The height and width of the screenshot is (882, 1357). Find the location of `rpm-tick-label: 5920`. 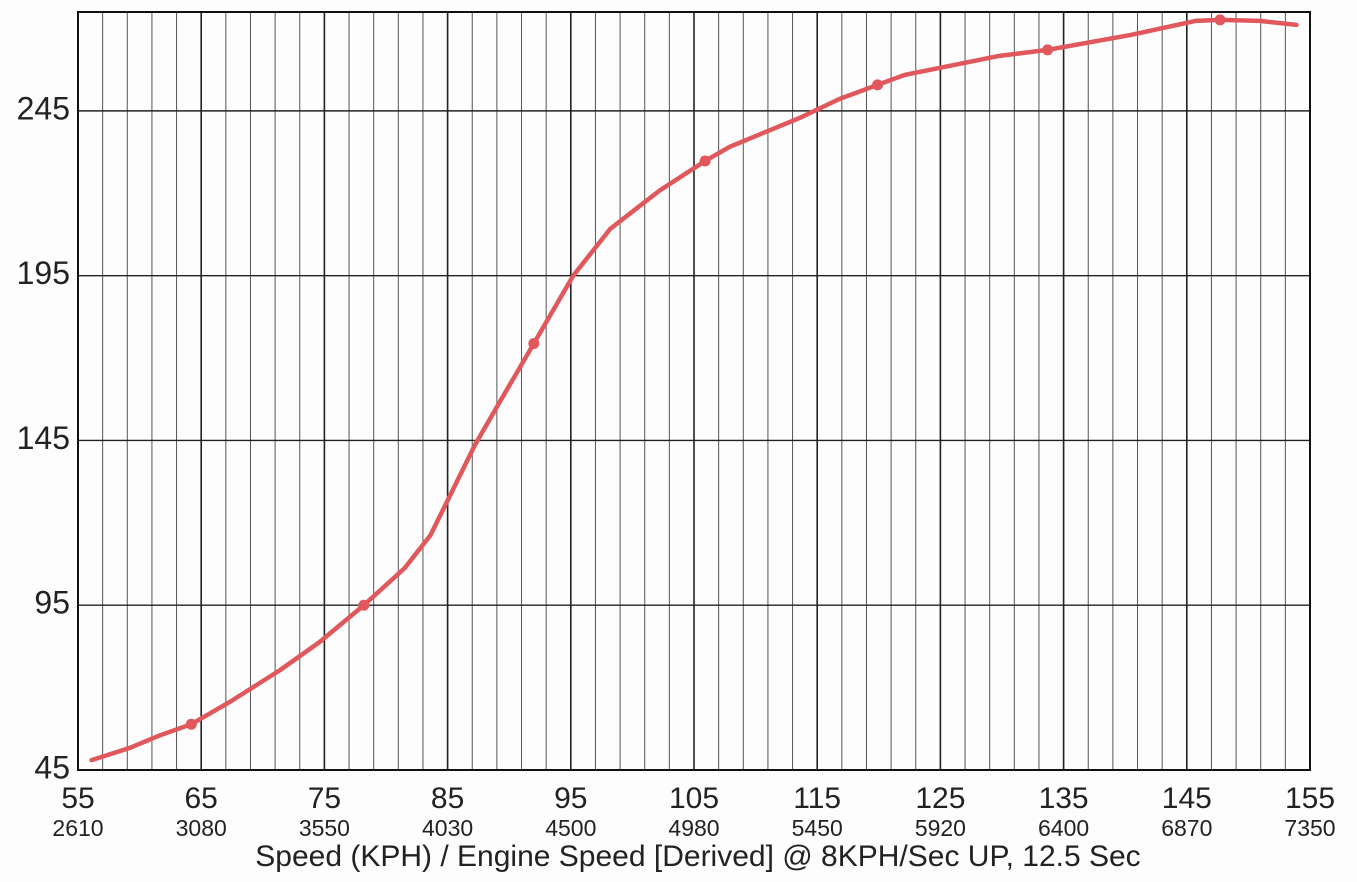

rpm-tick-label: 5920 is located at coordinates (940, 828).